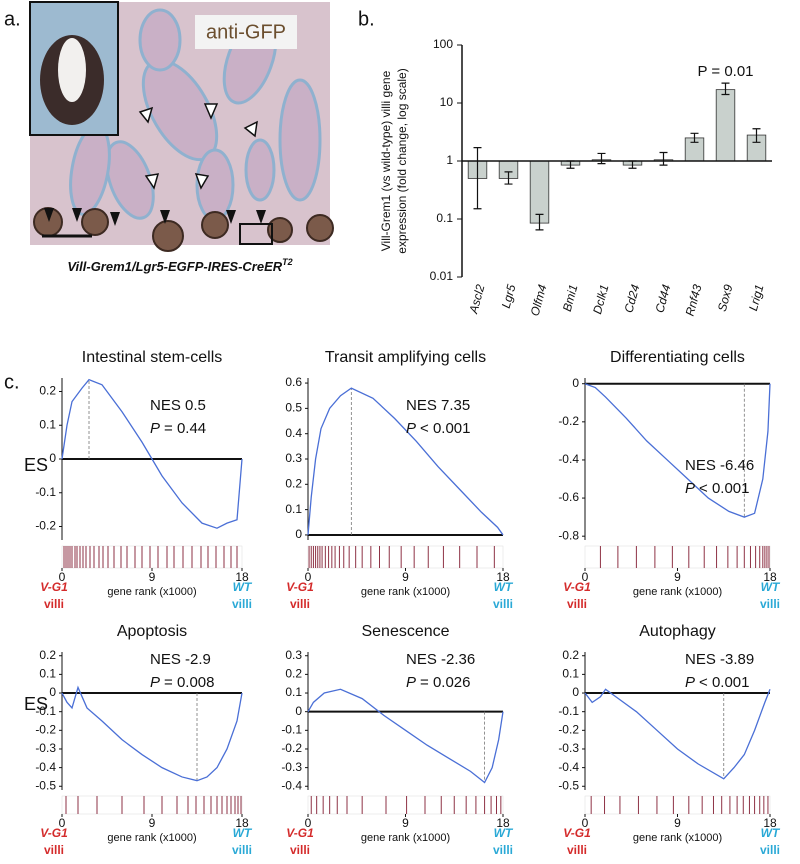 This screenshot has width=800, height=864. What do you see at coordinates (449, 160) in the screenshot?
I see `y-tick-label: 1` at bounding box center [449, 160].